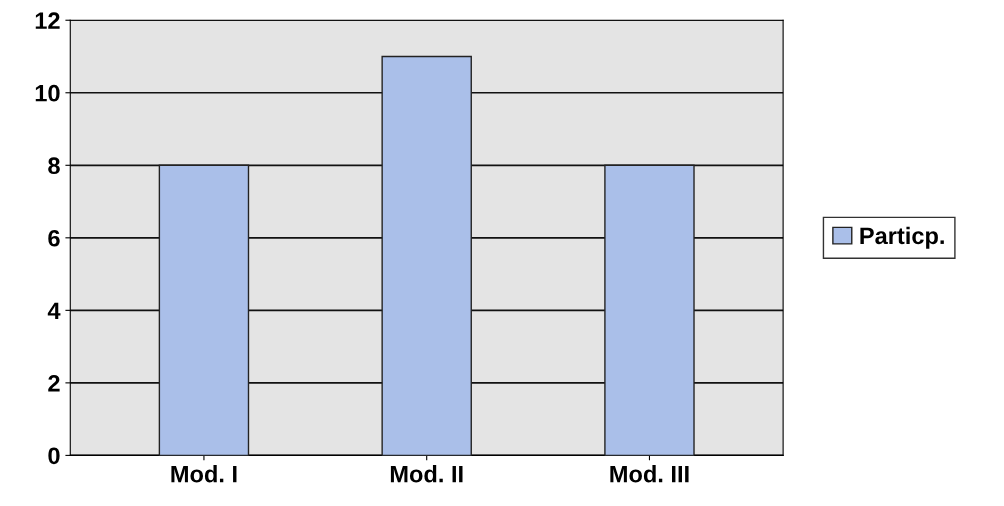 This screenshot has width=1004, height=506. Describe the element at coordinates (902, 237) in the screenshot. I see `legend-label: Particp.` at that location.